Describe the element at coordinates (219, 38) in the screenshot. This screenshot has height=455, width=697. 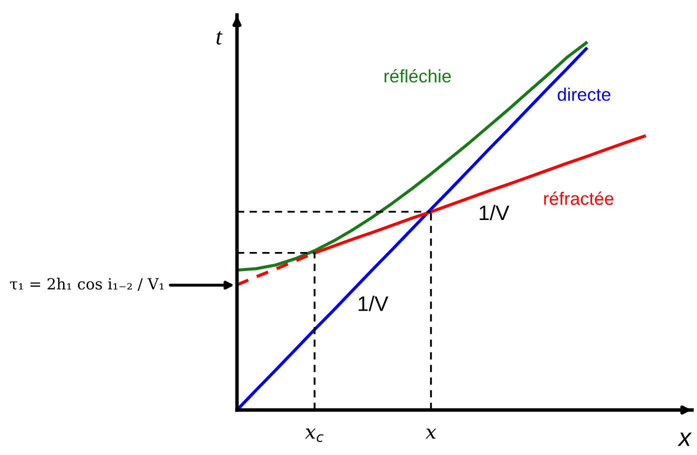
I see `y-axis-title: t` at that location.